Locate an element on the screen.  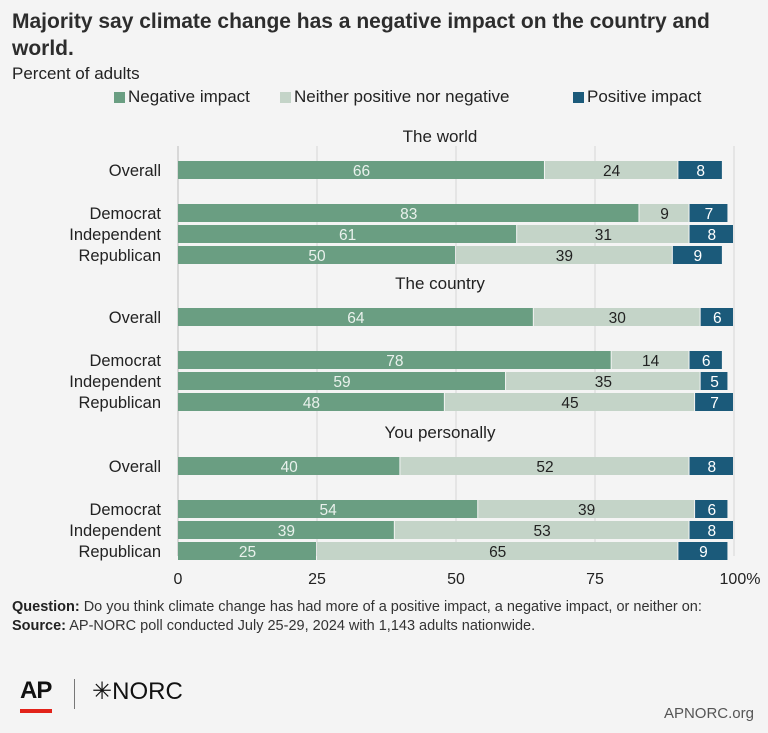
ap-logo-underline is located at coordinates (36, 711).